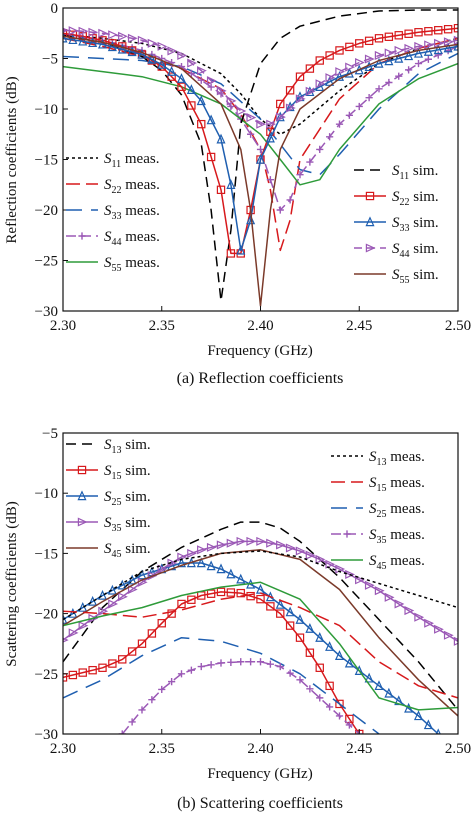 The height and width of the screenshot is (819, 474). What do you see at coordinates (63, 326) in the screenshot?
I see `x-tick-label: 2.30` at bounding box center [63, 326].